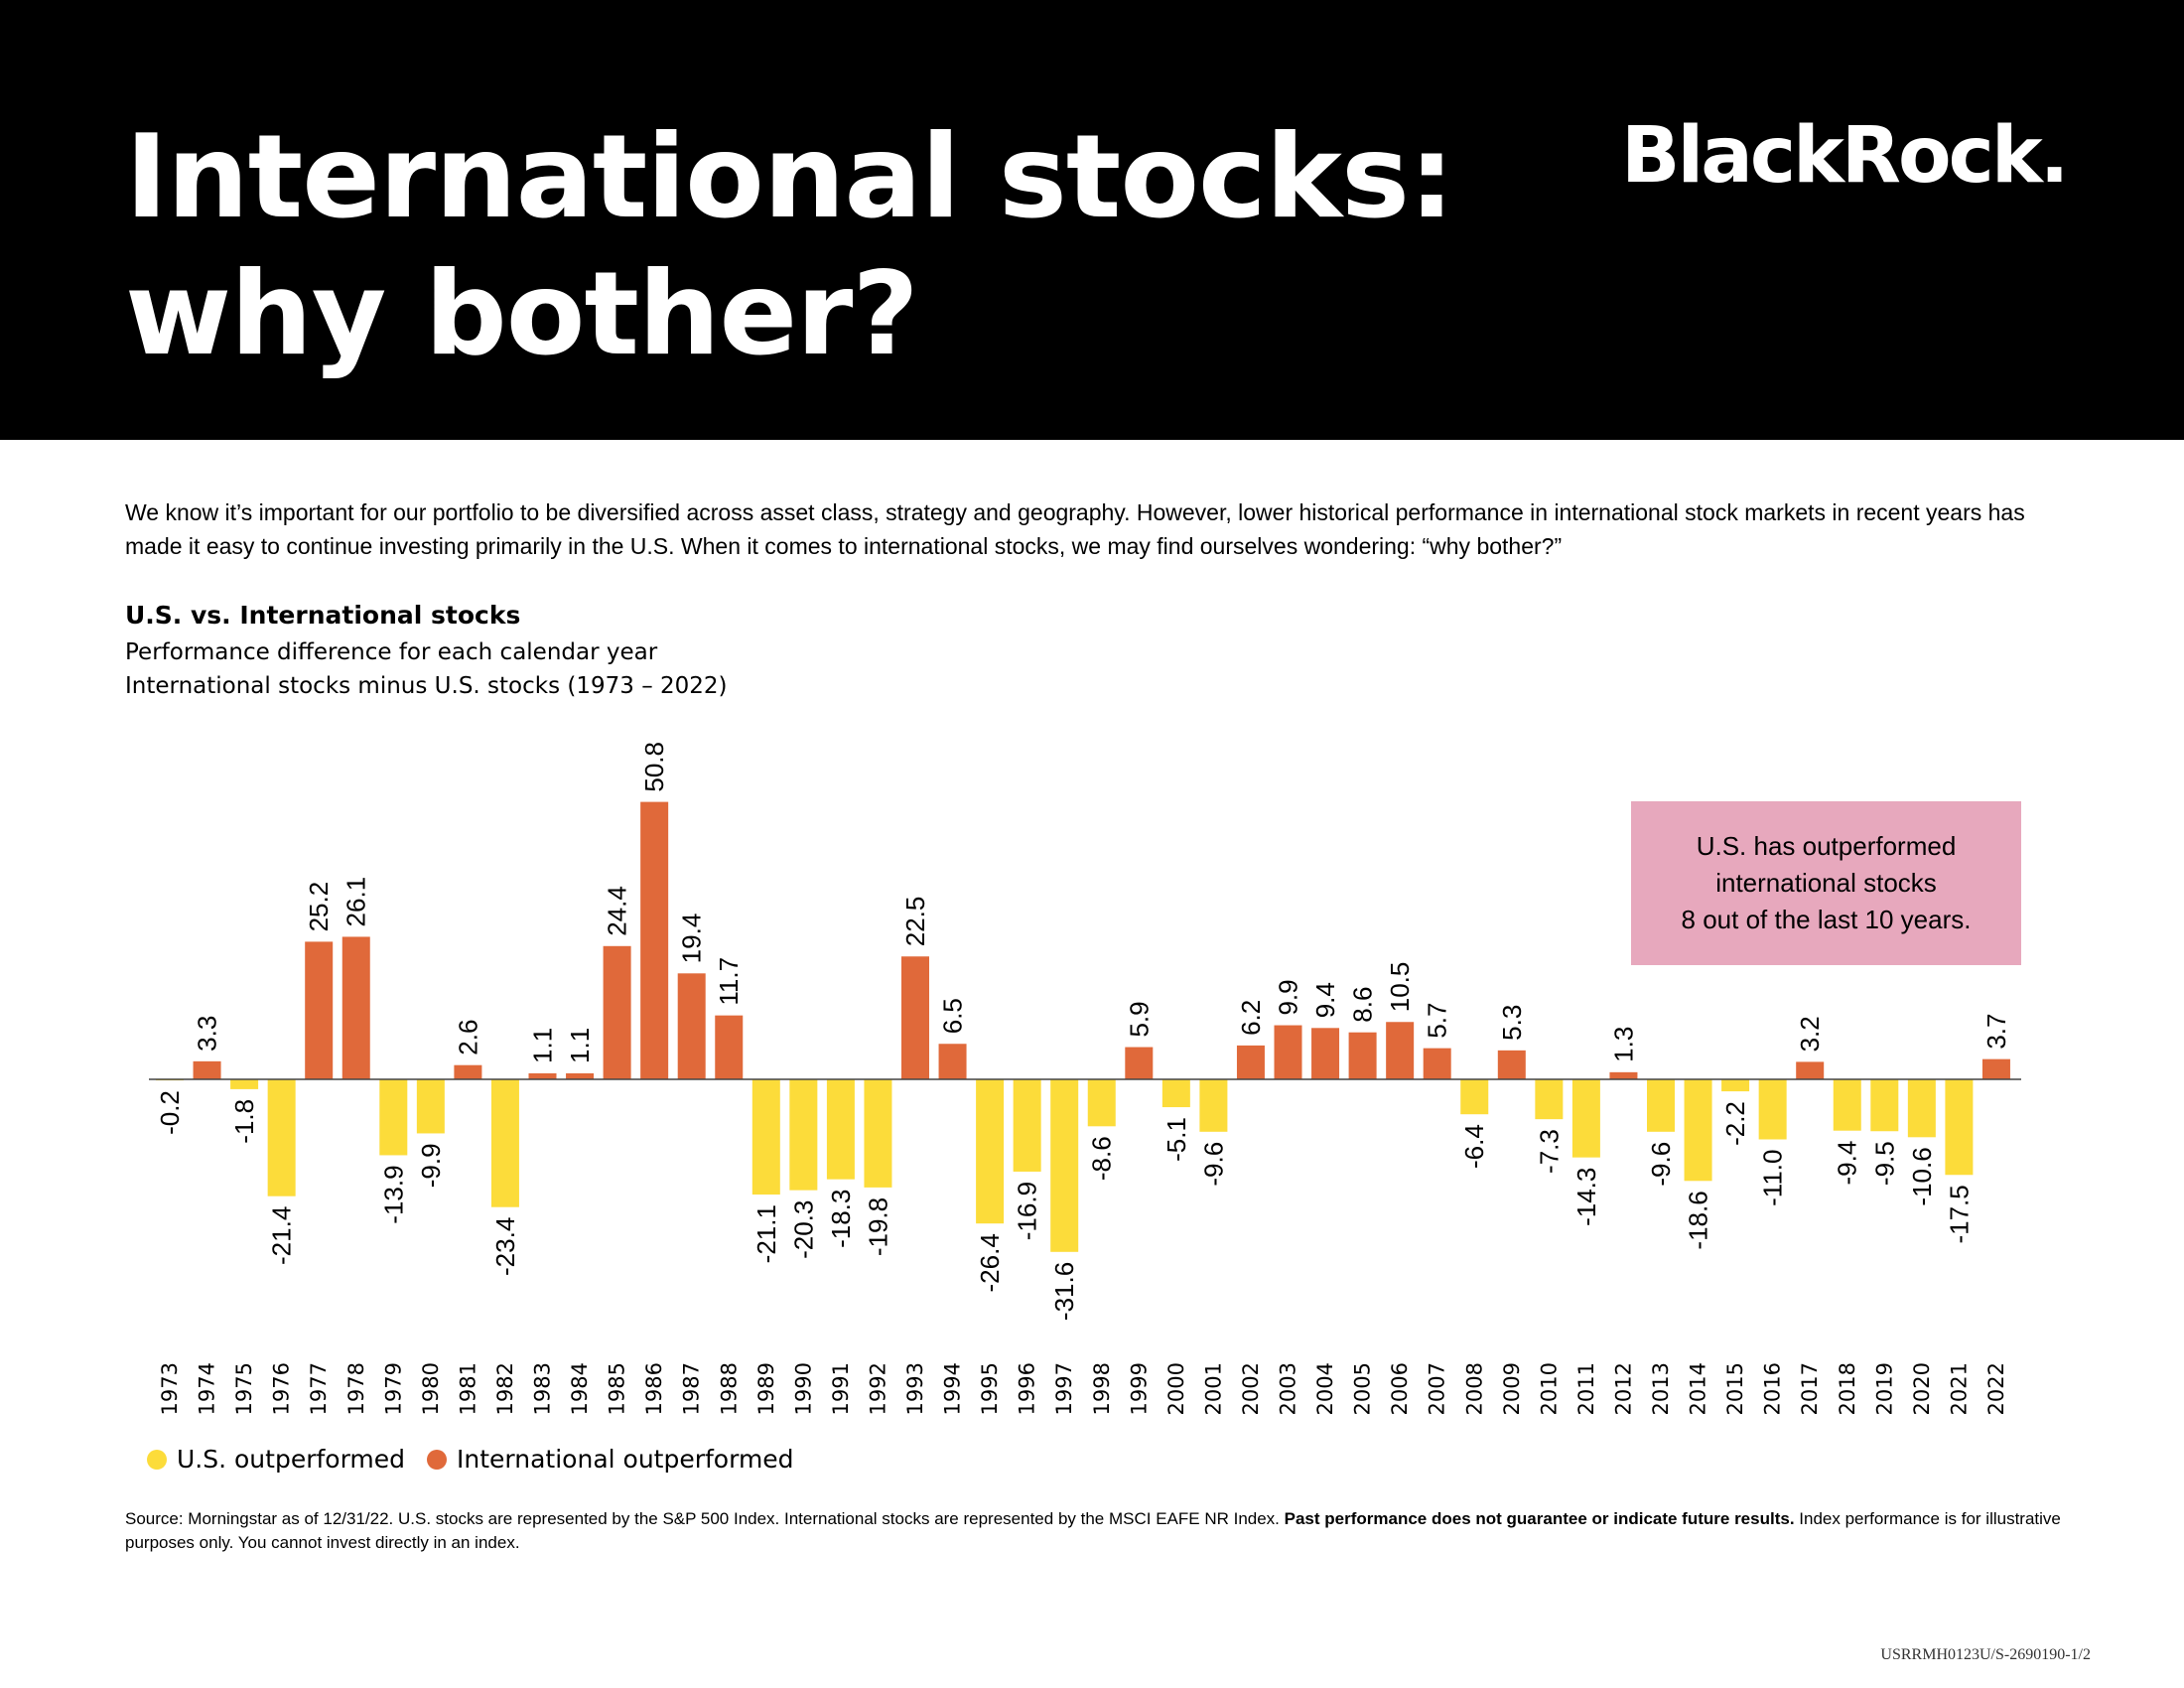 The image size is (2184, 1688). What do you see at coordinates (1325, 1388) in the screenshot?
I see `year-label-2004: 2004` at bounding box center [1325, 1388].